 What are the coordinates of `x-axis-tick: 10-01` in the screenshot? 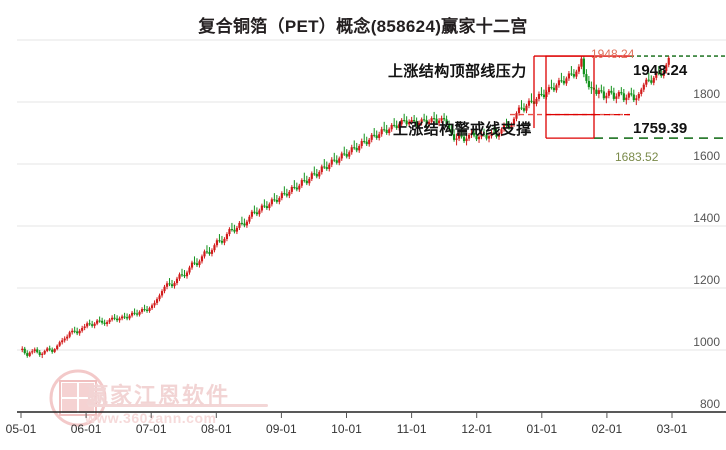 It's located at (346, 429).